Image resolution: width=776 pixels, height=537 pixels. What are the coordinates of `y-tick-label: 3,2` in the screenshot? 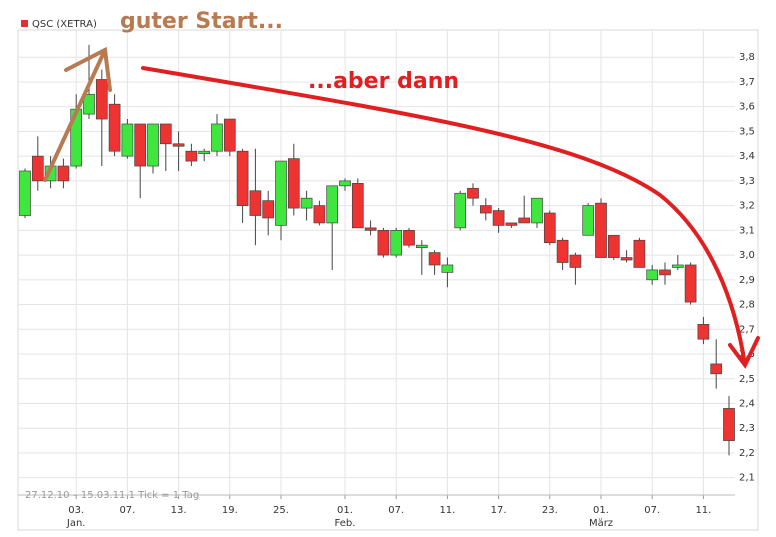 It's located at (747, 206).